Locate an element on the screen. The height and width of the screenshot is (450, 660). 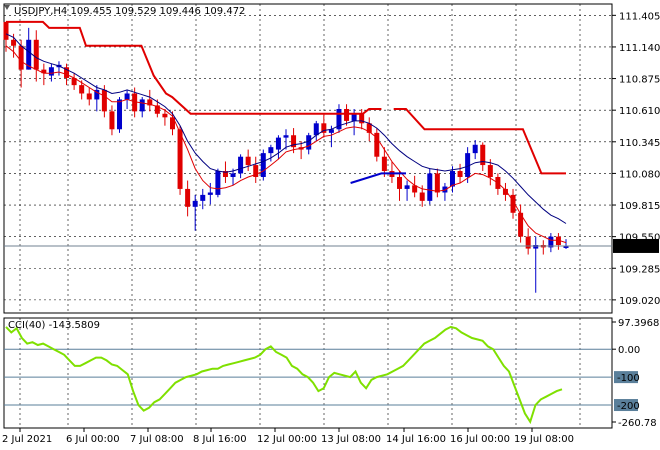
price-tick-label: 109.285 is located at coordinates (639, 269).